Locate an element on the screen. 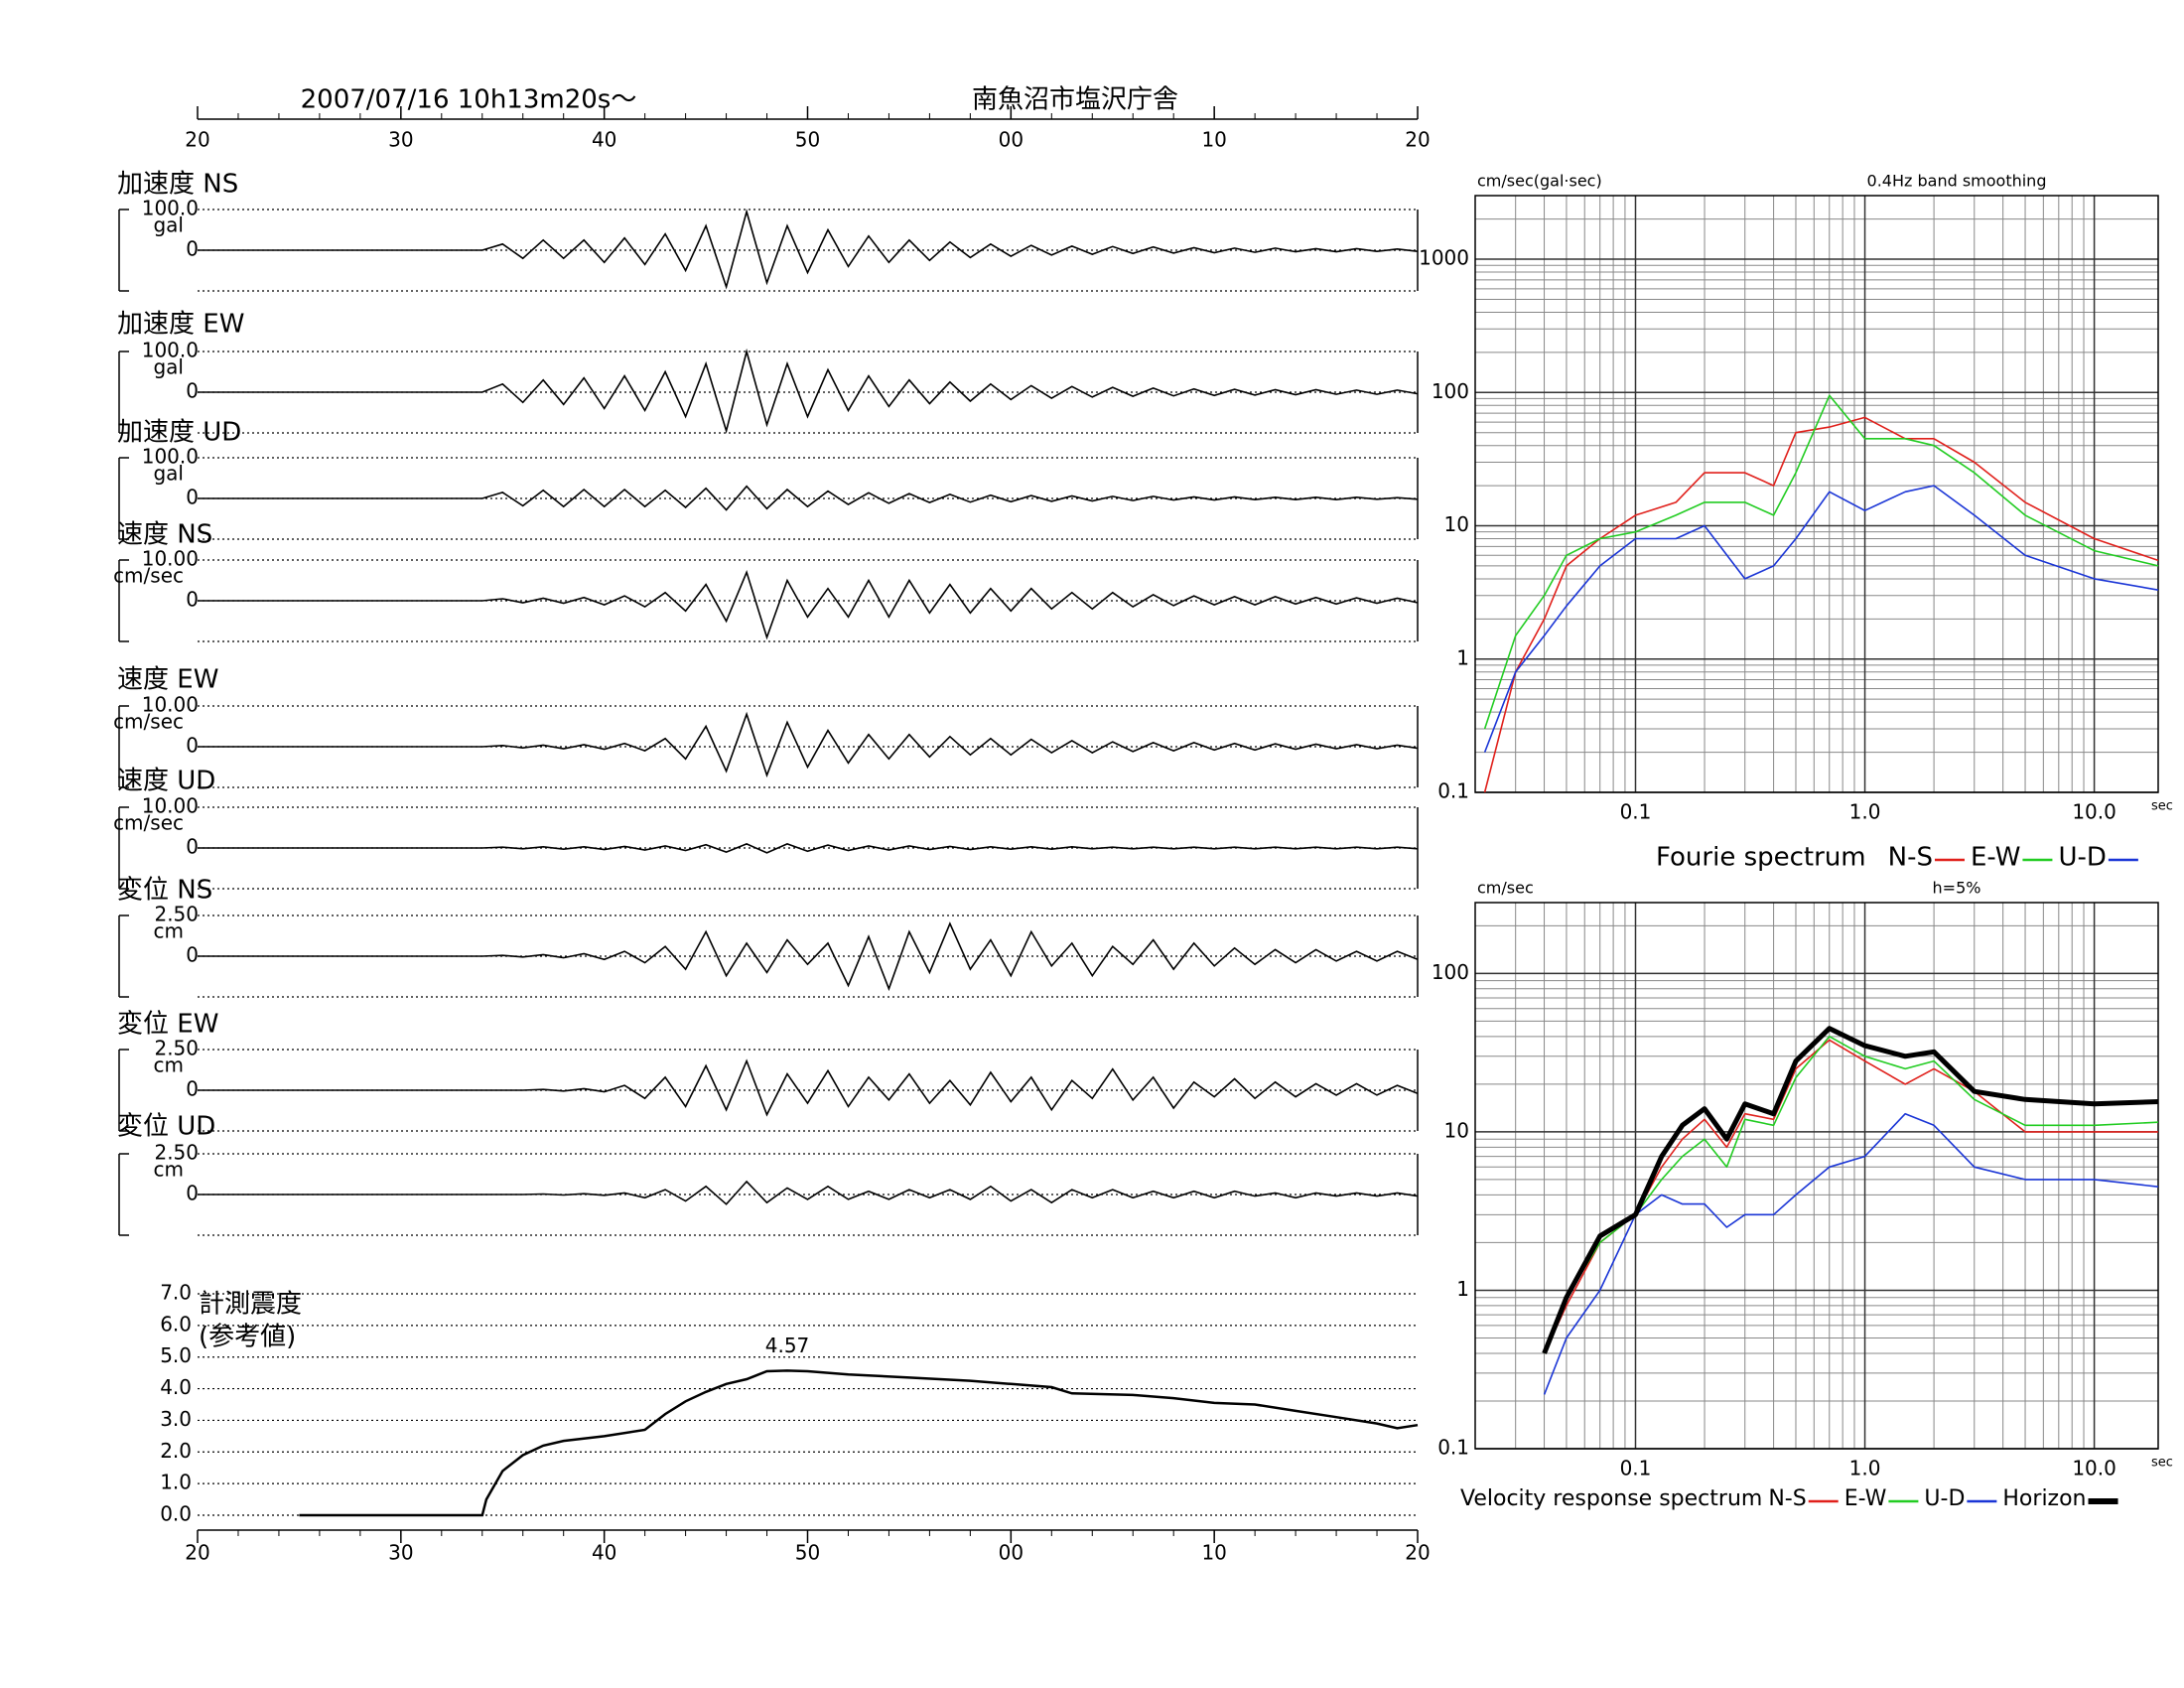 This screenshot has height=1688, width=2184. y-tick-label: 4.0 is located at coordinates (176, 1387).